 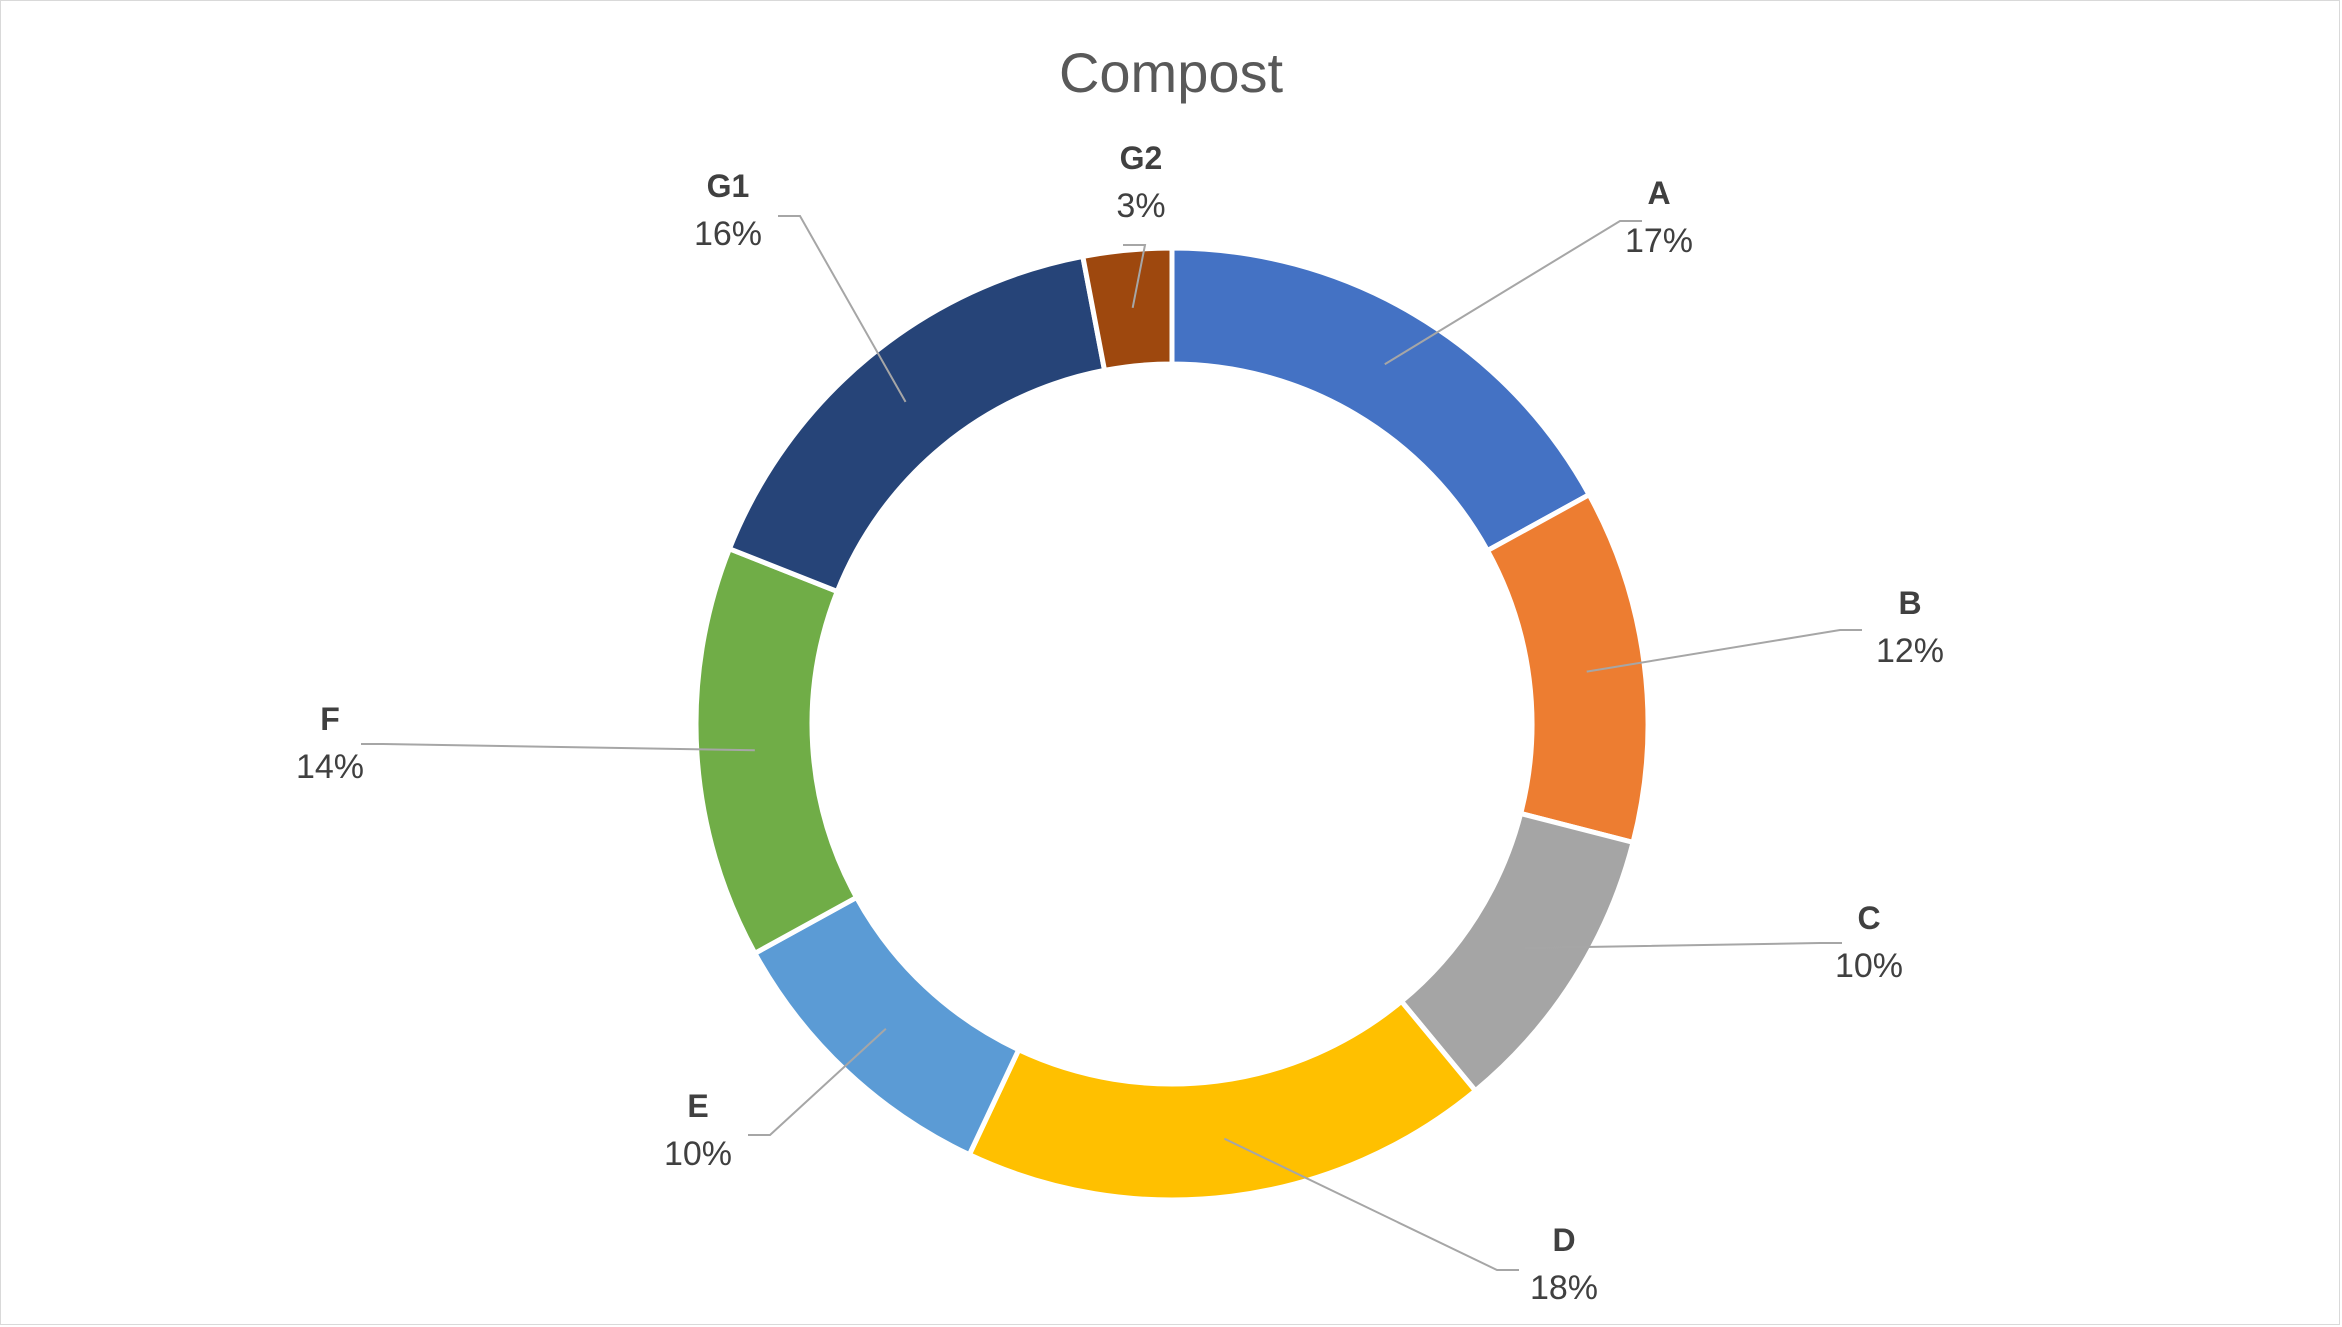 I want to click on leader-line-g2, so click(x=1135, y=276).